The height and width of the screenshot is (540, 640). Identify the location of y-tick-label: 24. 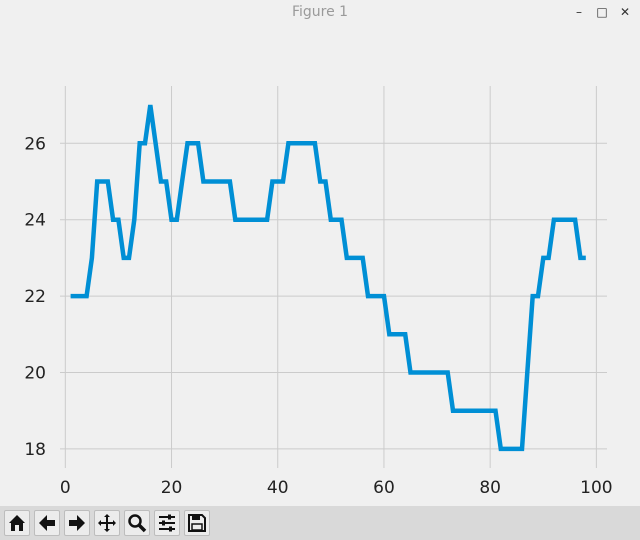
(35, 221).